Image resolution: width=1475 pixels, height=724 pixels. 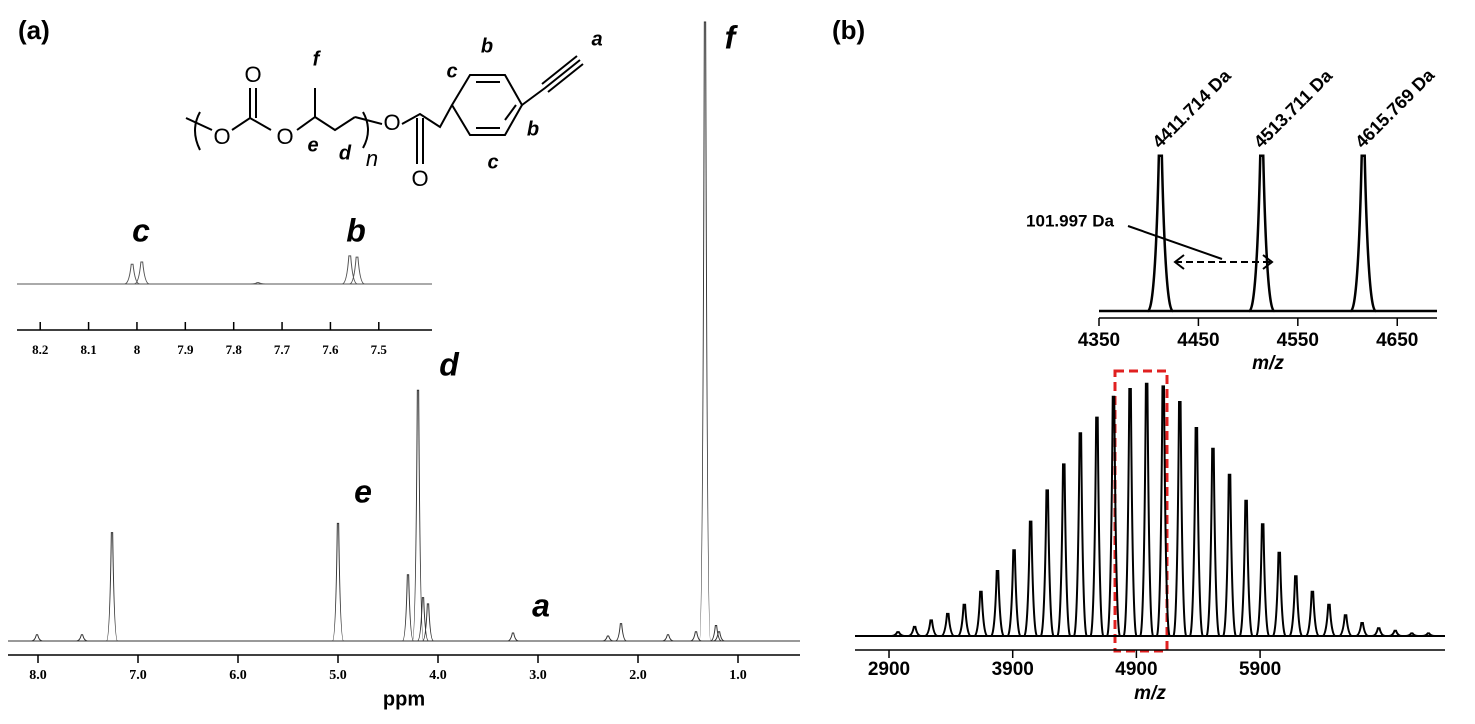 What do you see at coordinates (137, 349) in the screenshot?
I see `x-tick-label: 8` at bounding box center [137, 349].